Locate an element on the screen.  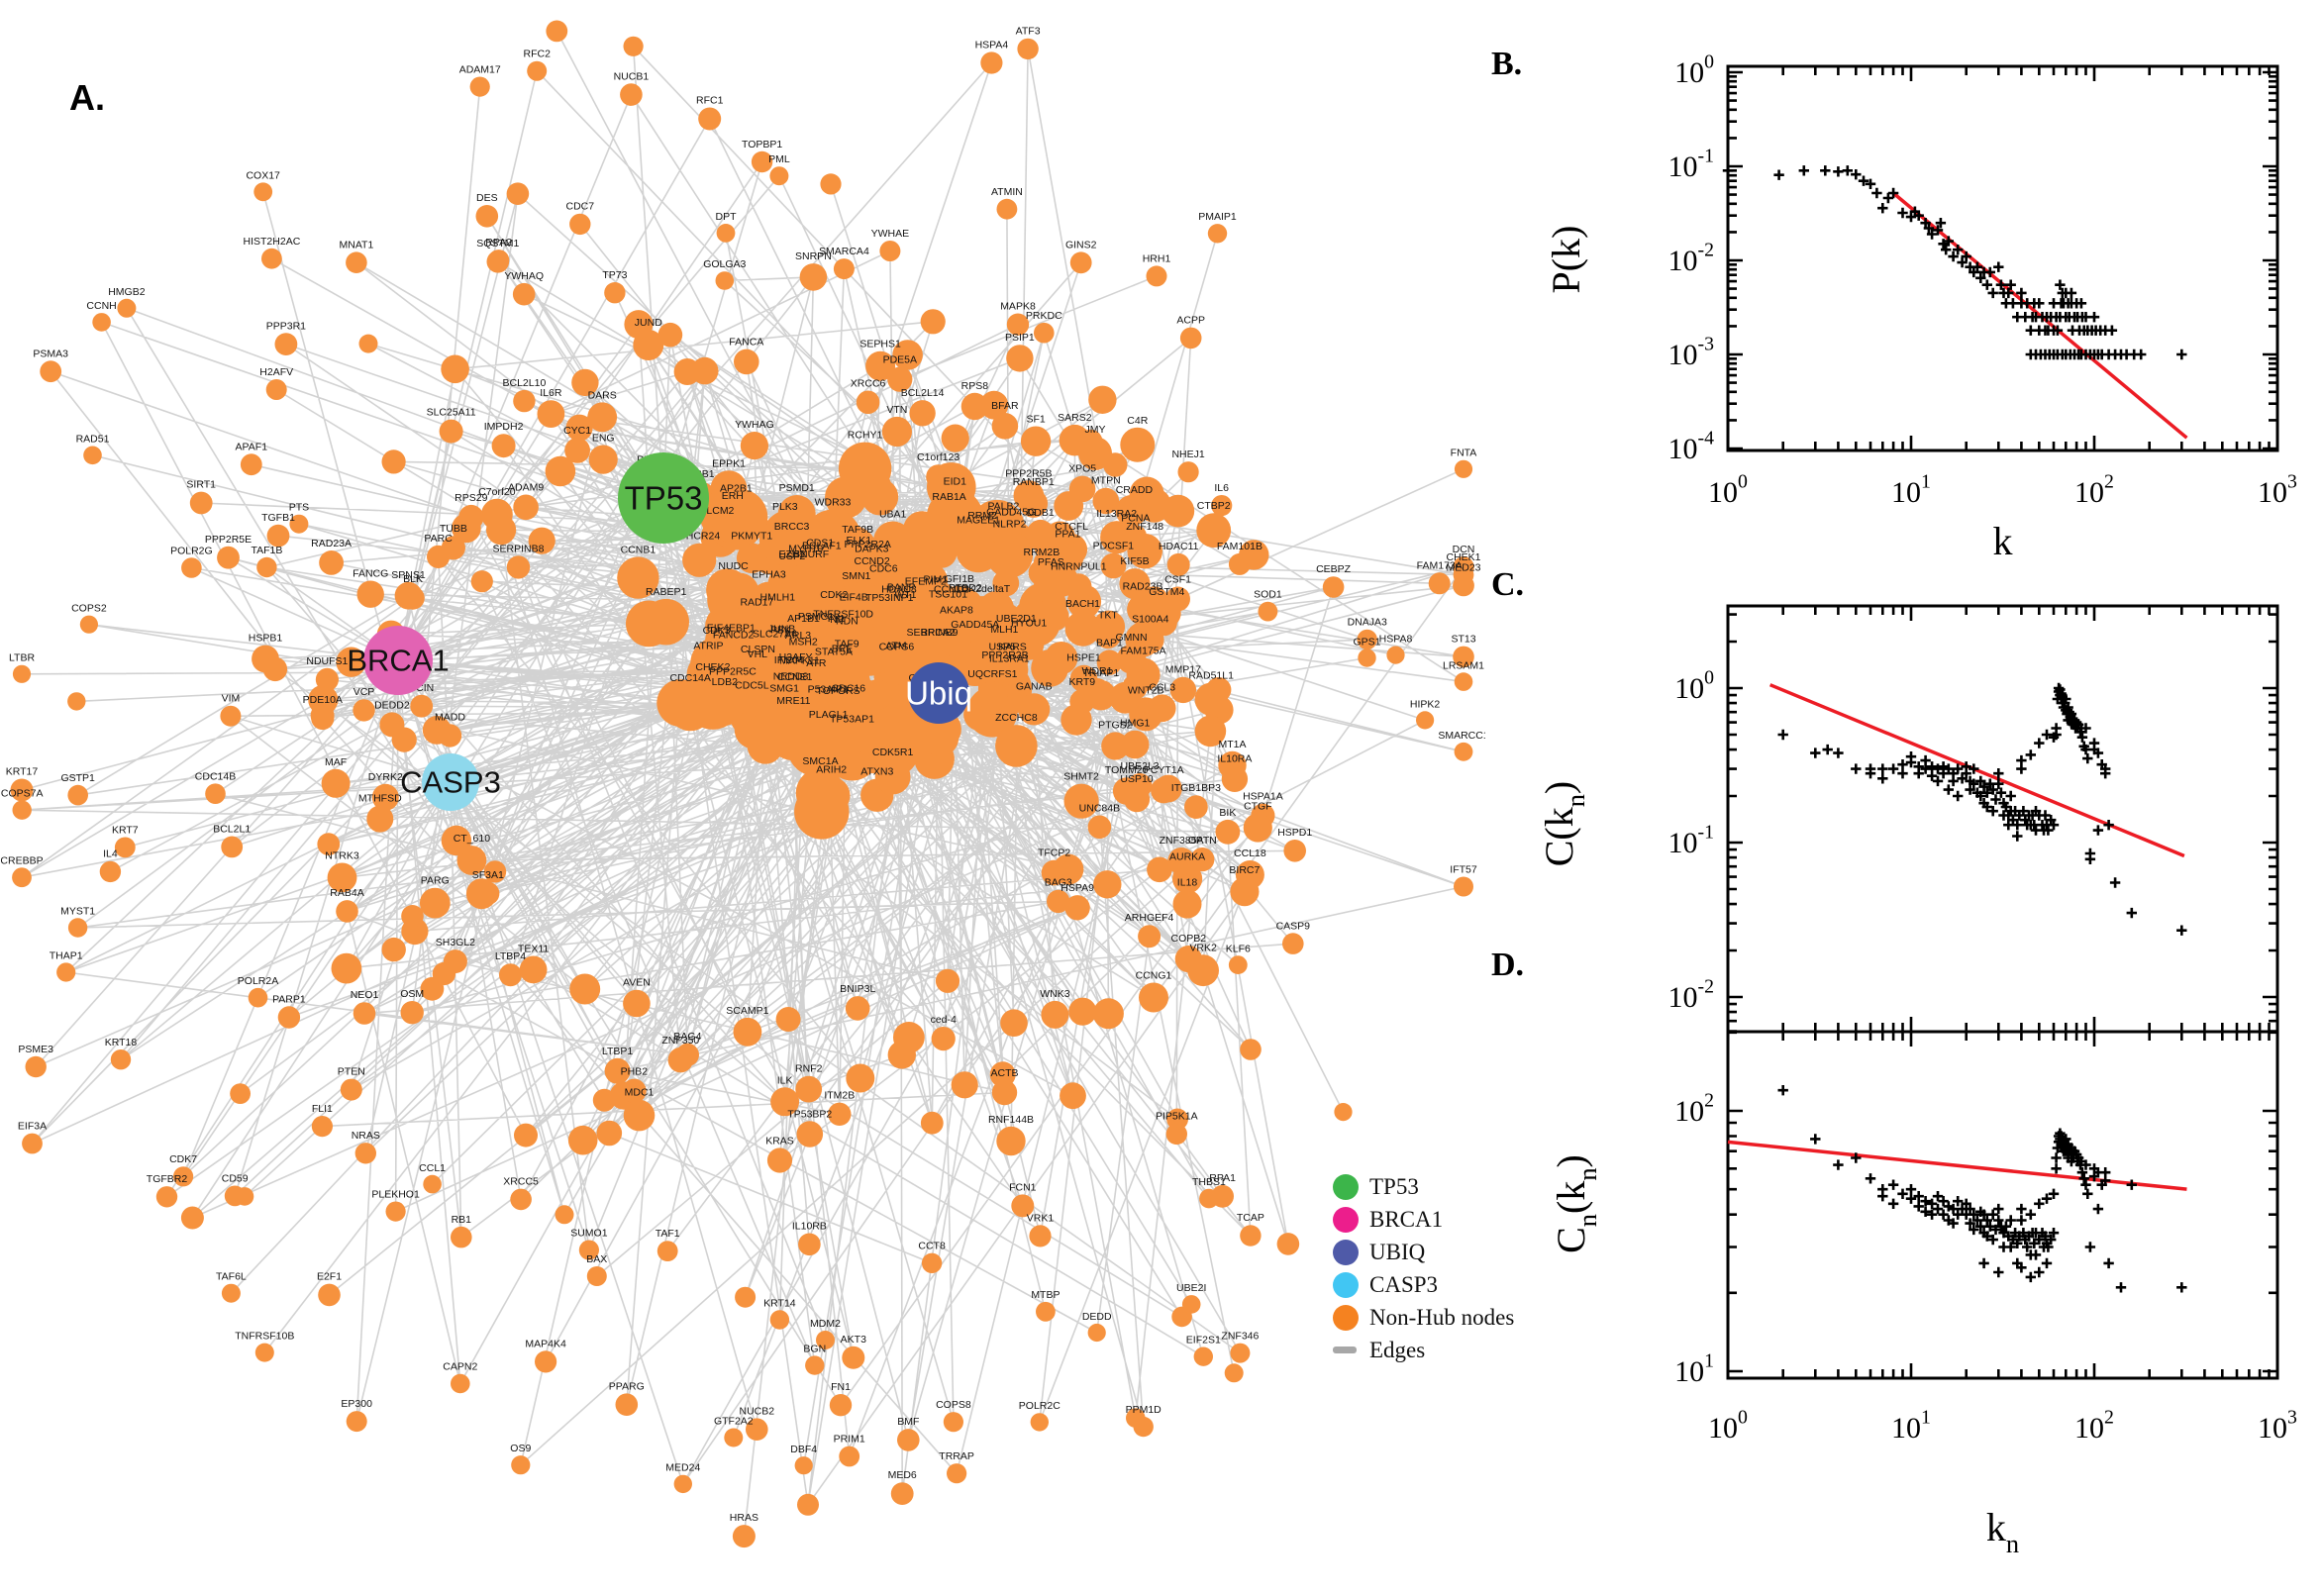
gene-label: GOLGA3 is located at coordinates (724, 264).